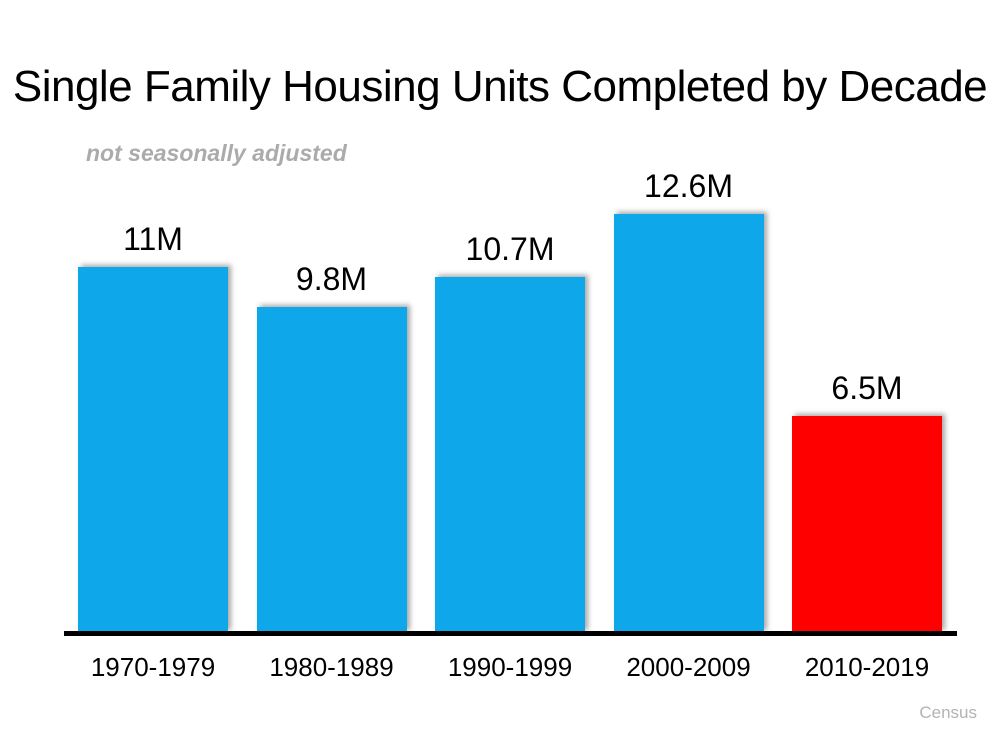 The image size is (1000, 750). I want to click on chart-subtitle: not seasonally adjusted, so click(216, 153).